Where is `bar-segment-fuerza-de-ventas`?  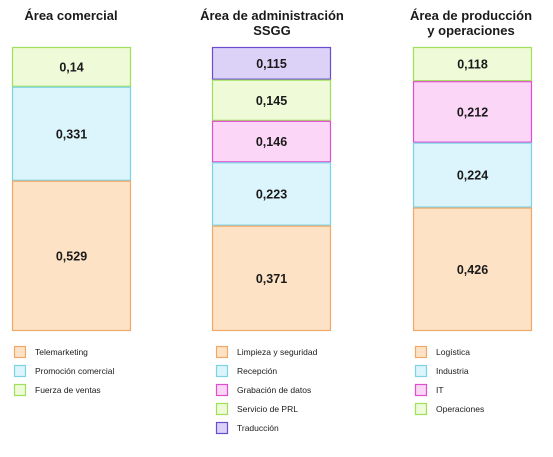 bar-segment-fuerza-de-ventas is located at coordinates (71, 66).